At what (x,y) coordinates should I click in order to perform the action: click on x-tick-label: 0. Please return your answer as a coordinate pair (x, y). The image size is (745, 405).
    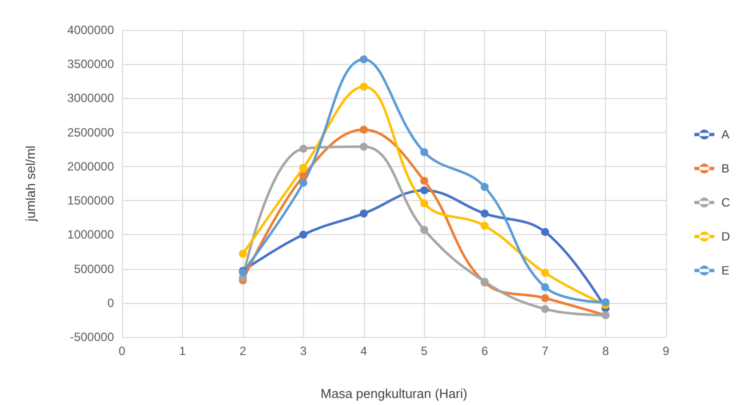
    Looking at the image, I should click on (122, 351).